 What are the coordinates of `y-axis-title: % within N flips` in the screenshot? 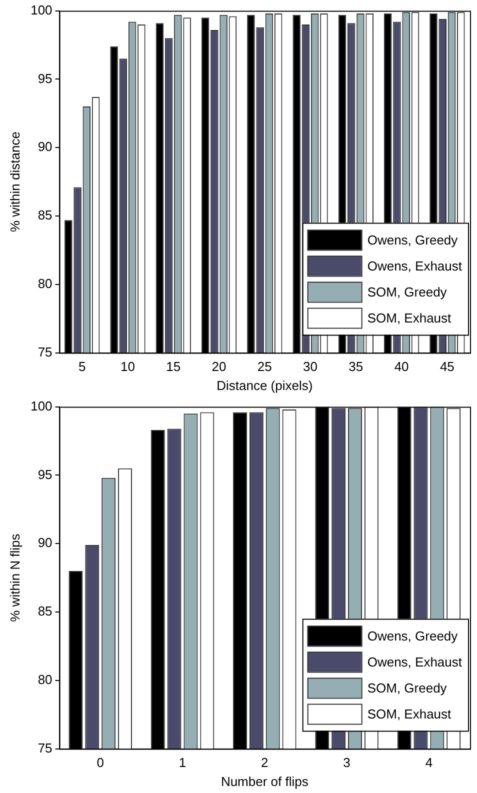 It's located at (14, 577).